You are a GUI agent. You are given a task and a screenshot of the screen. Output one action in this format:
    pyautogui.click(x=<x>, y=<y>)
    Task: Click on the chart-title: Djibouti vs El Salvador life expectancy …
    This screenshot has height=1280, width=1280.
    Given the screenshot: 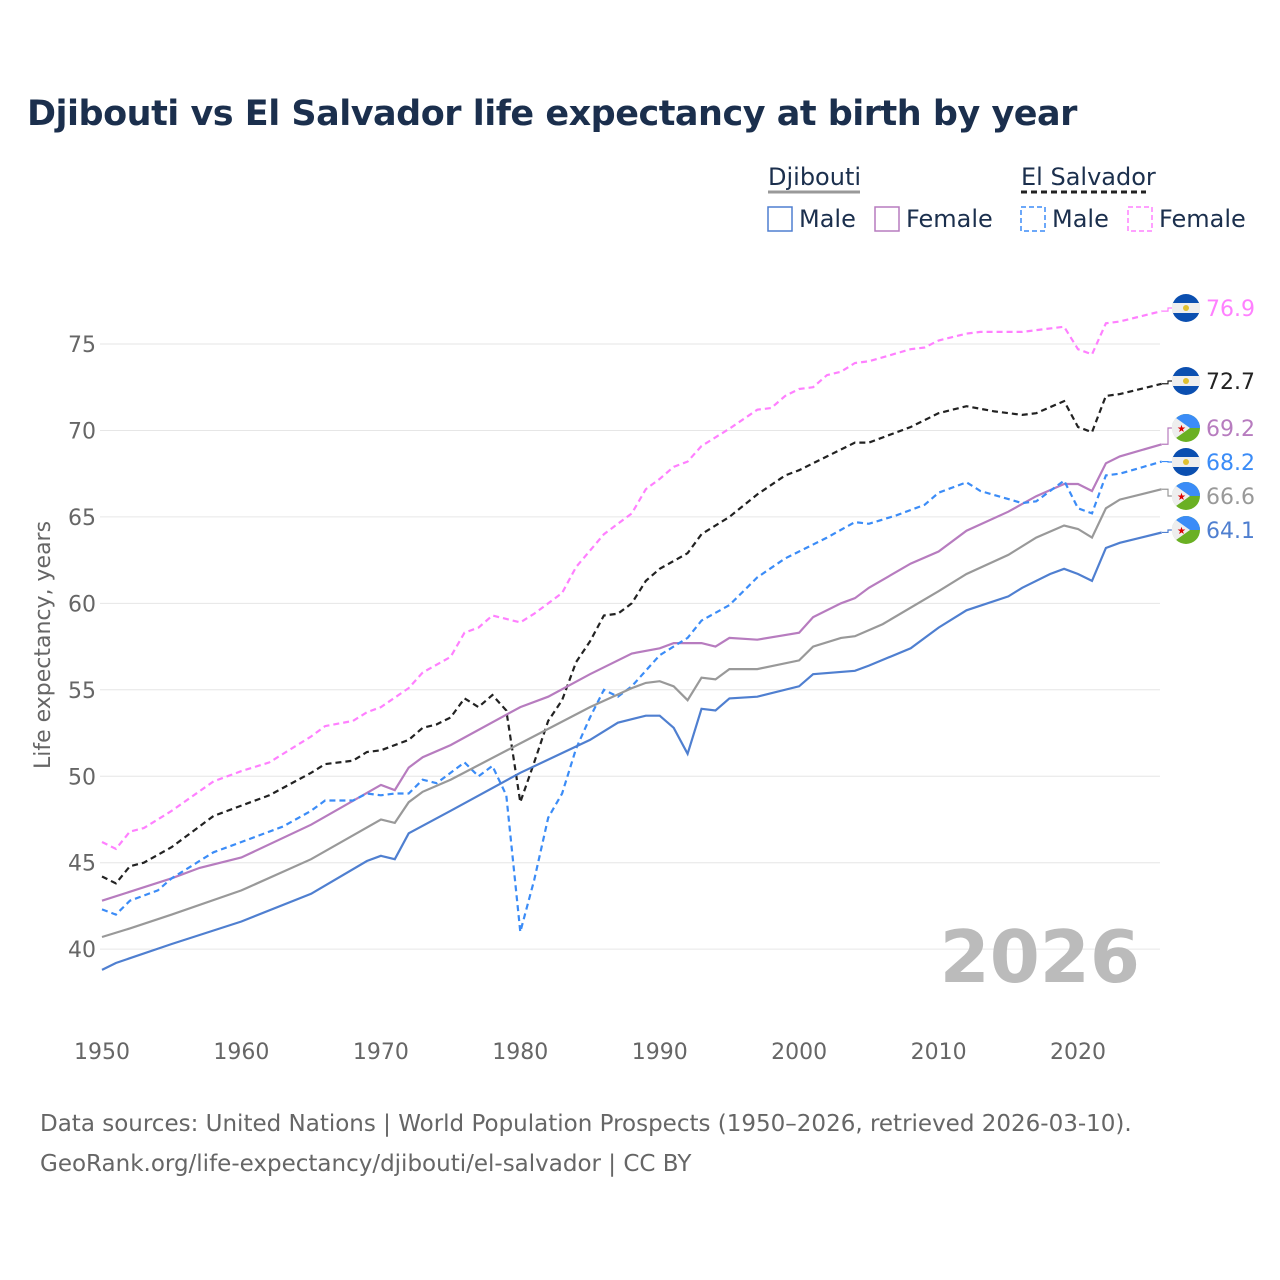 What is the action you would take?
    pyautogui.click(x=552, y=114)
    